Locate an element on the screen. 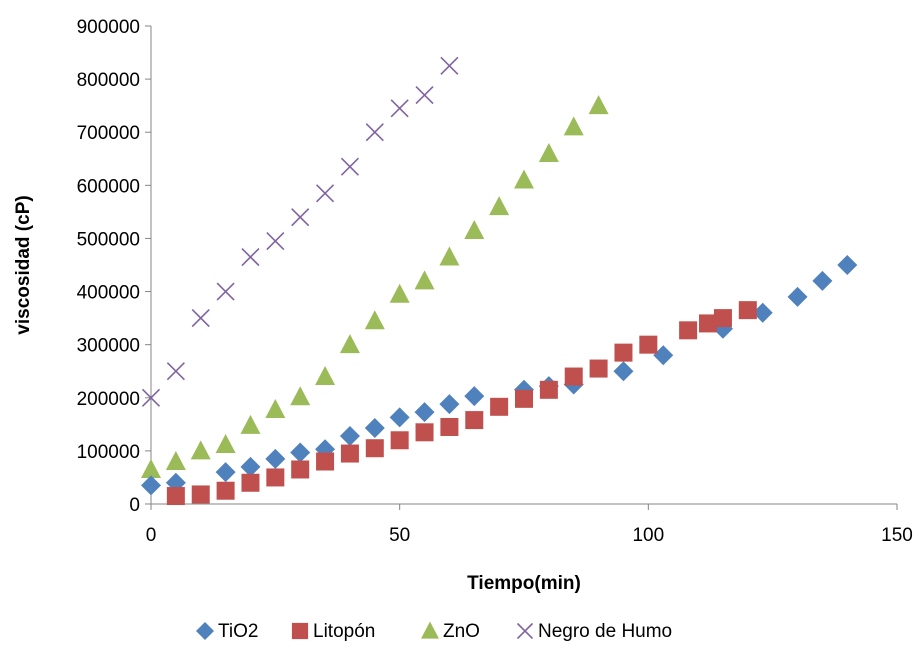 This screenshot has height=658, width=920. legend-item: ZnO is located at coordinates (450, 631).